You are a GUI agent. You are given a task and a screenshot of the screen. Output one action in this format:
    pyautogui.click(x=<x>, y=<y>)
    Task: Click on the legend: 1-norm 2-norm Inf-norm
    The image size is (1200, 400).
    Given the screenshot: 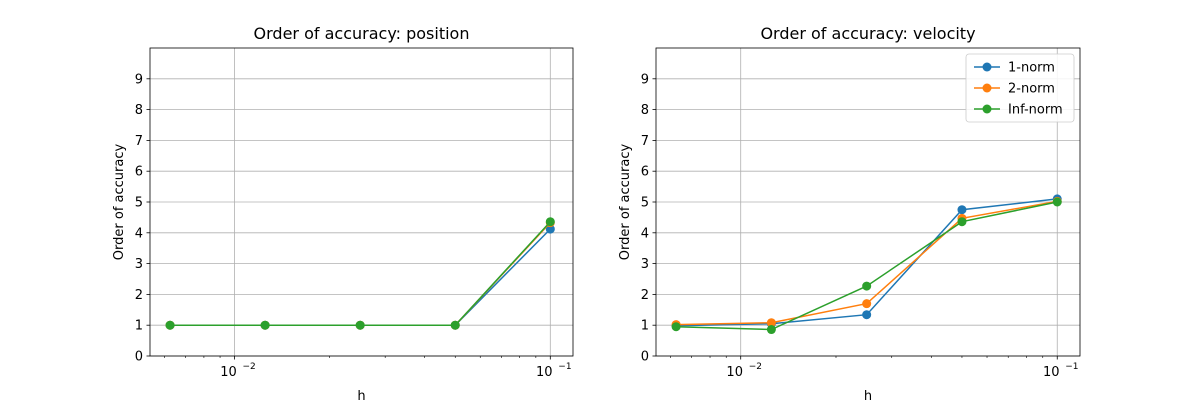 What is the action you would take?
    pyautogui.click(x=1020, y=88)
    